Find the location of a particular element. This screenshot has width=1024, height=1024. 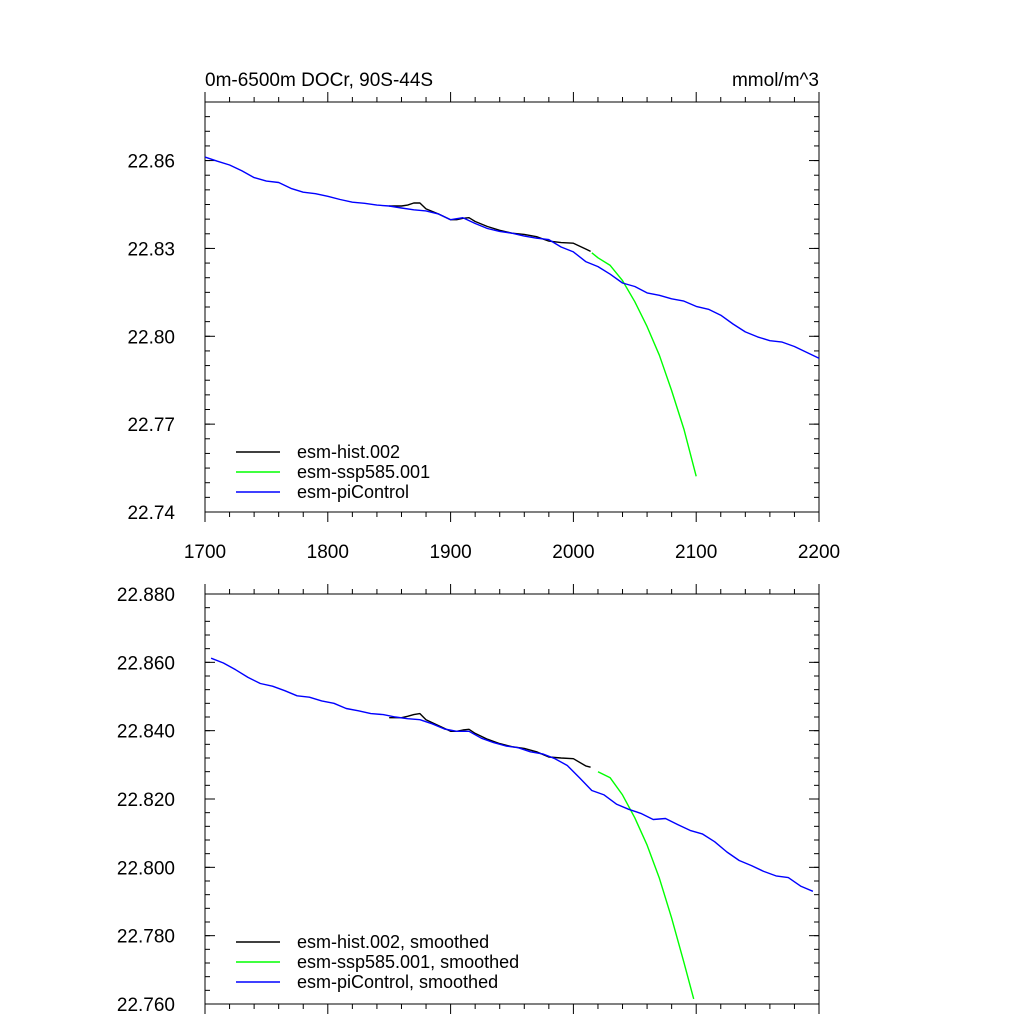

y-tick-label: 22.80 is located at coordinates (151, 337).